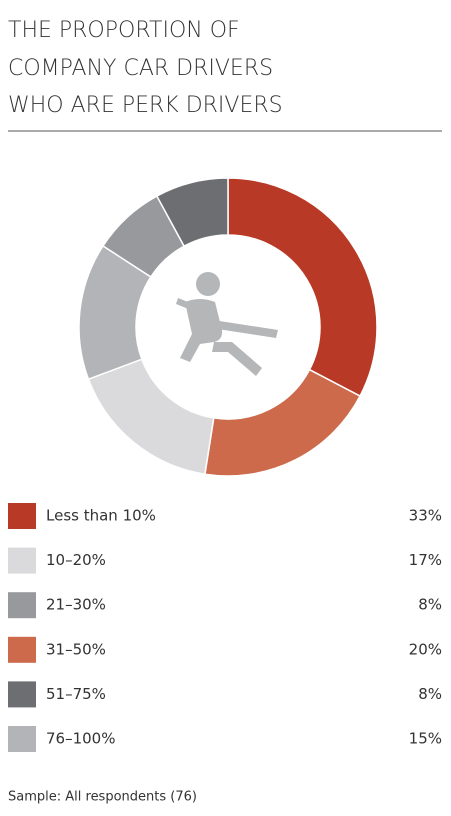 The width and height of the screenshot is (451, 816). I want to click on value-label: 17%, so click(425, 560).